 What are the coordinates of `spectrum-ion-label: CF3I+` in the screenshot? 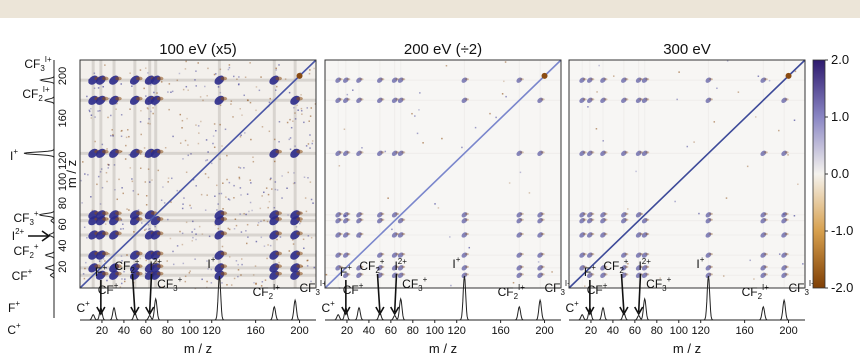 It's located at (313, 288).